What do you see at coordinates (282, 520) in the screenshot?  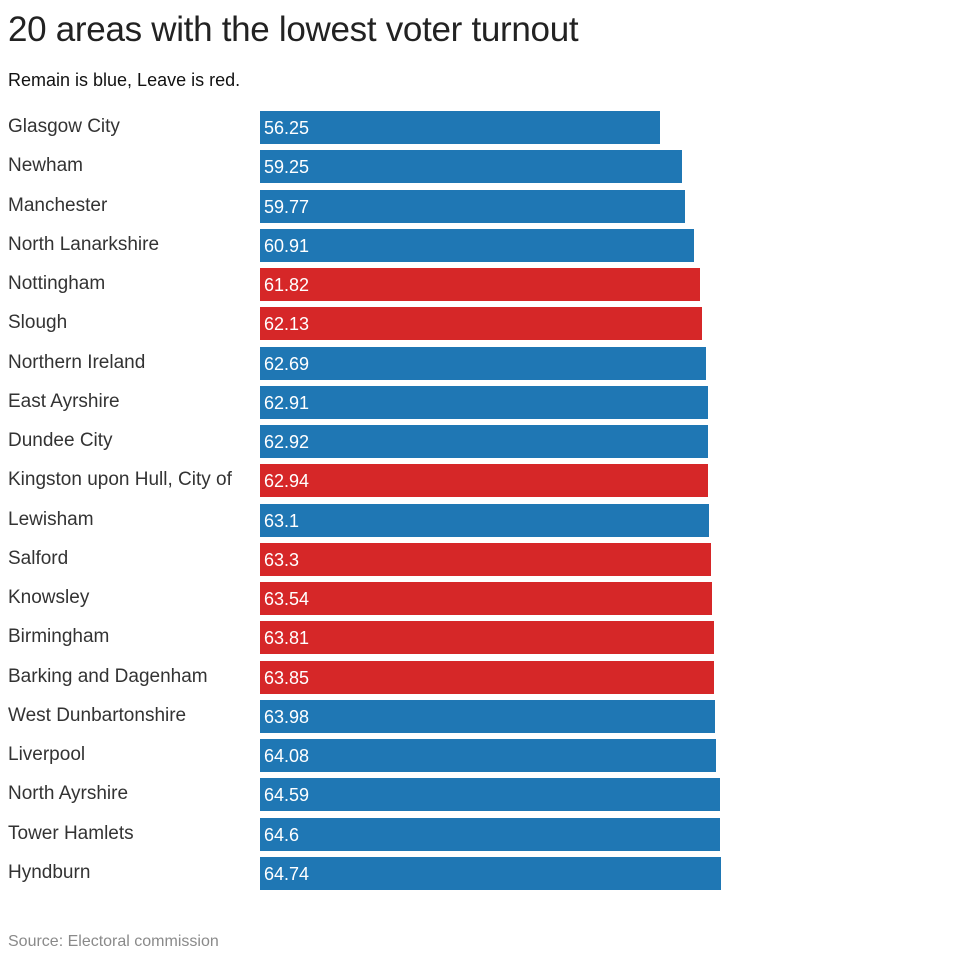 I see `bar-value-label: 63.1` at bounding box center [282, 520].